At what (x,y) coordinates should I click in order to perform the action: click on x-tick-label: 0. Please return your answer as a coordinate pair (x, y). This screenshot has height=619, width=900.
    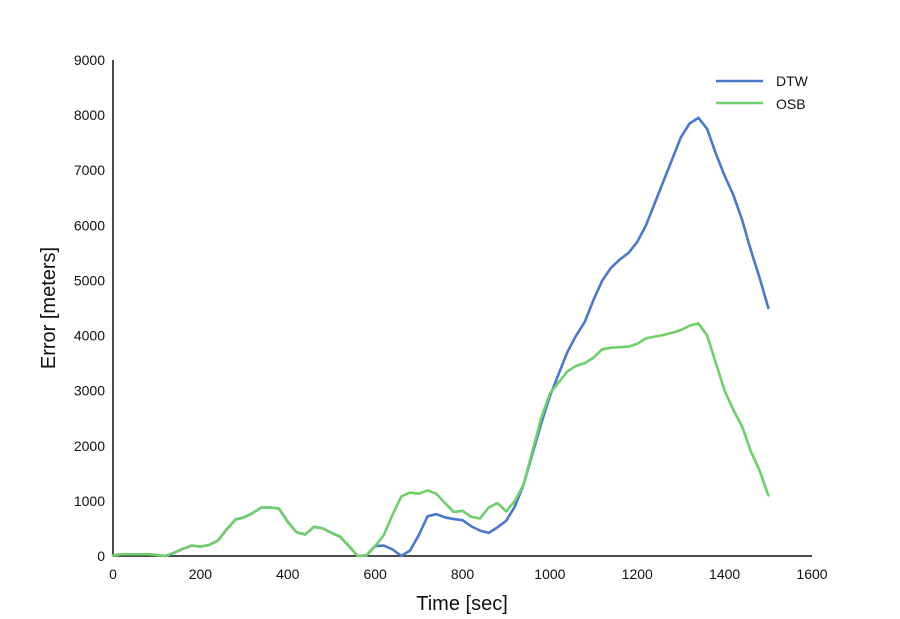
    Looking at the image, I should click on (113, 574).